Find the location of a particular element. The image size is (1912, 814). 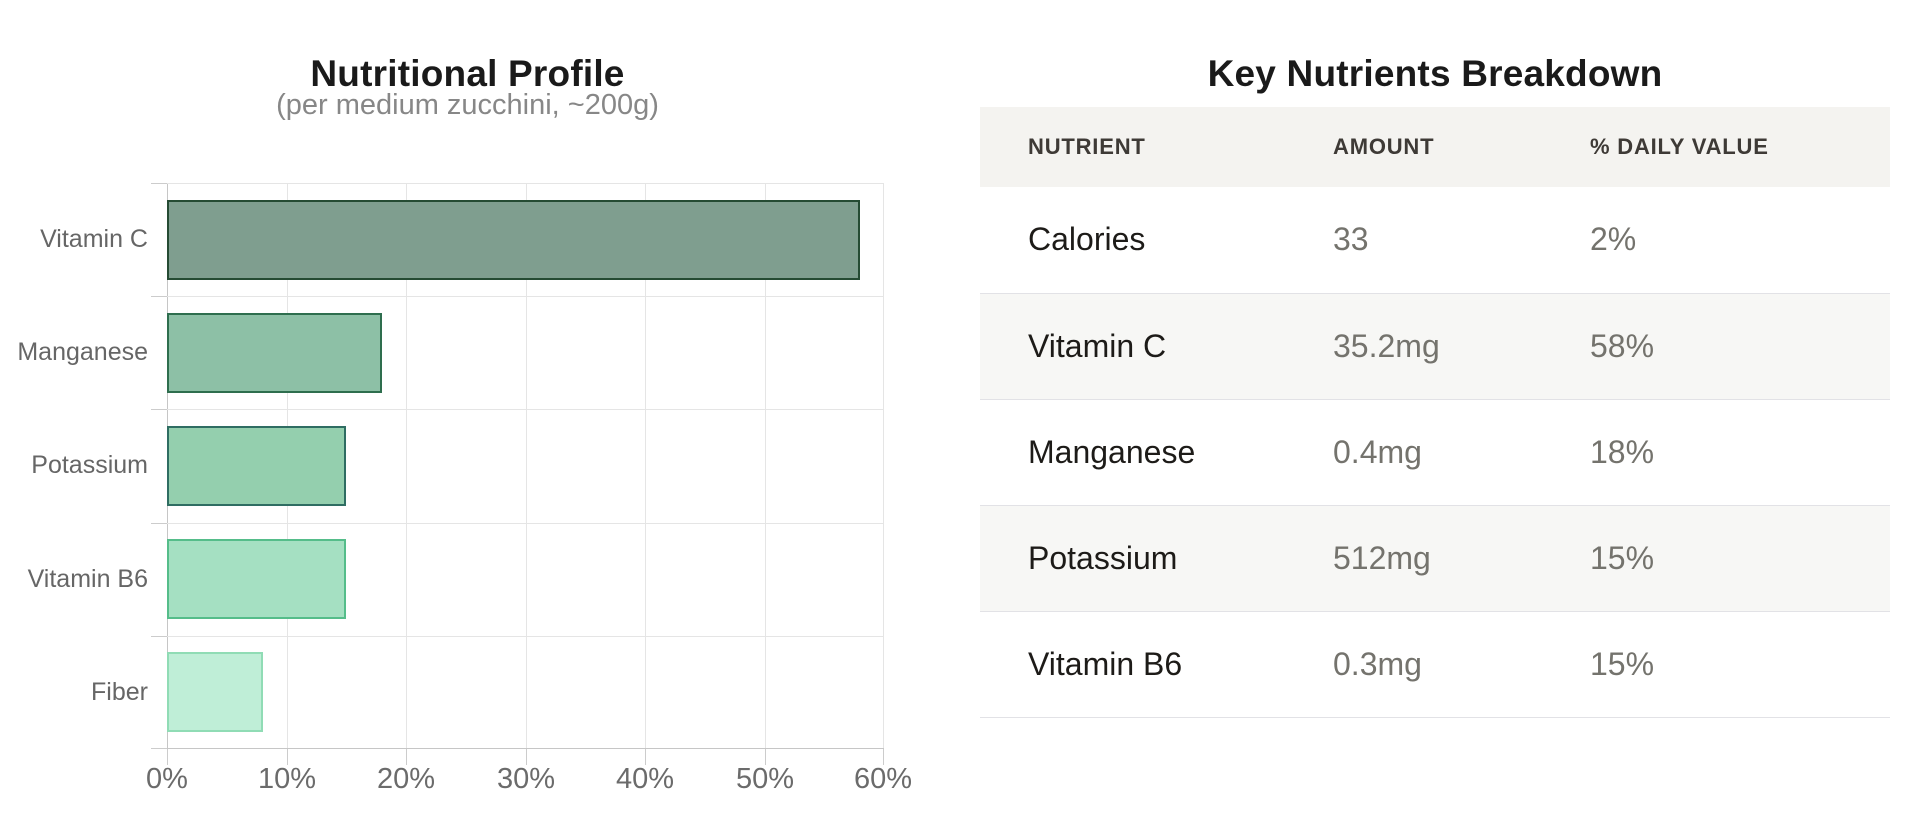

amount-cell: 0.4mg is located at coordinates (1377, 451).